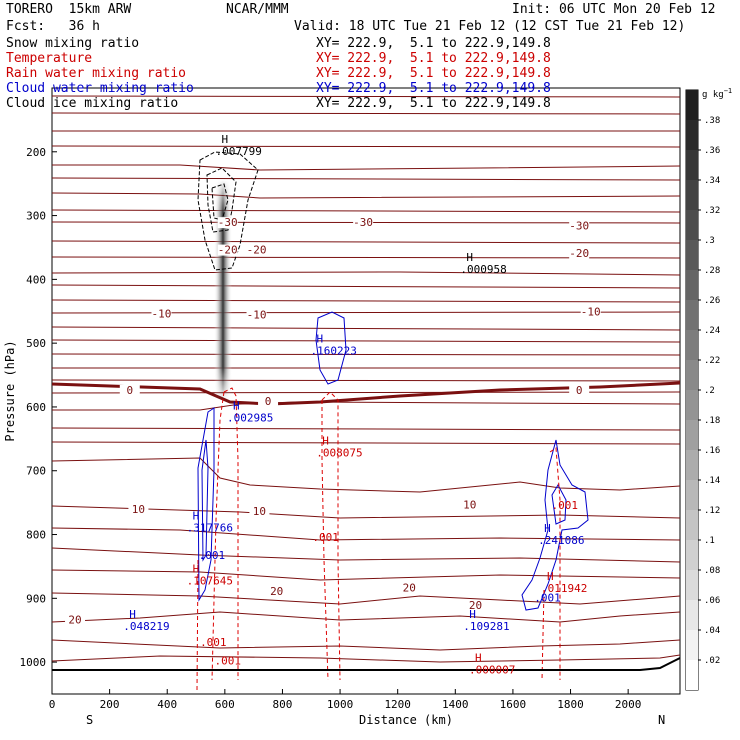 This screenshot has width=740, height=740. I want to click on field-name: Cloud water mixing ratio, so click(100, 88).